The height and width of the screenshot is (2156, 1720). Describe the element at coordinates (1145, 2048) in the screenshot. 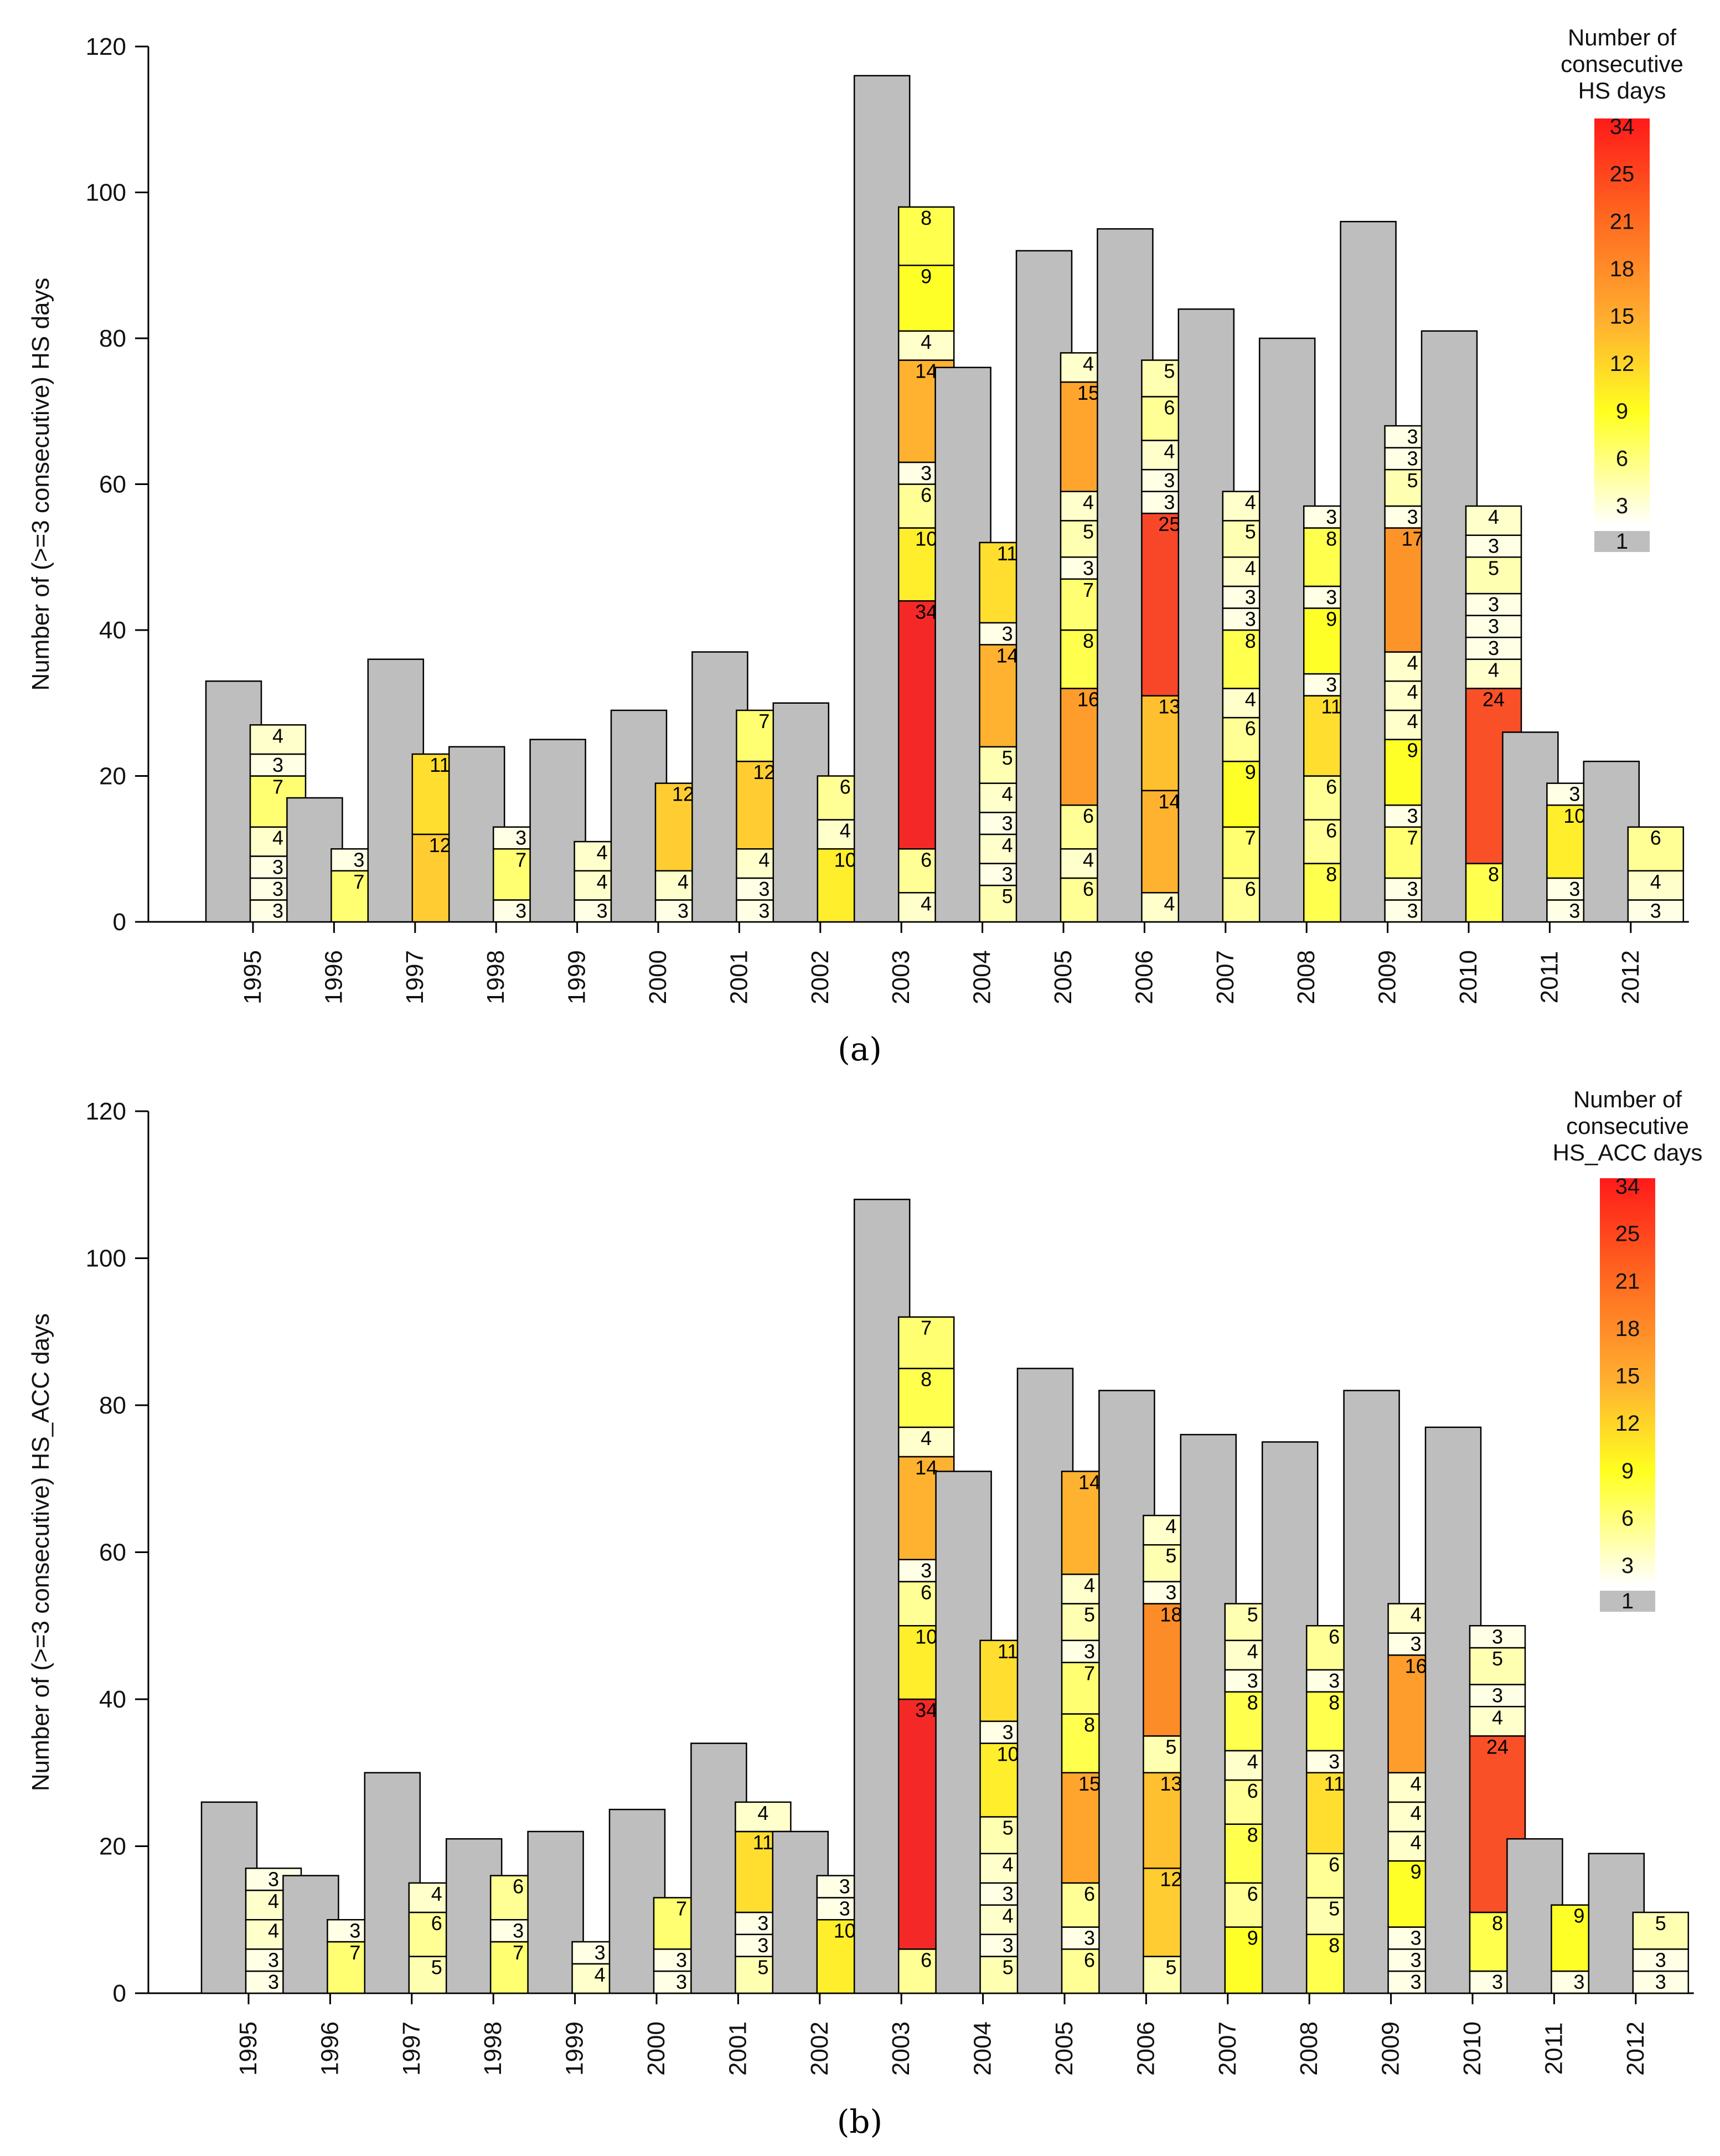

I see `x-tick-label: 2006` at that location.